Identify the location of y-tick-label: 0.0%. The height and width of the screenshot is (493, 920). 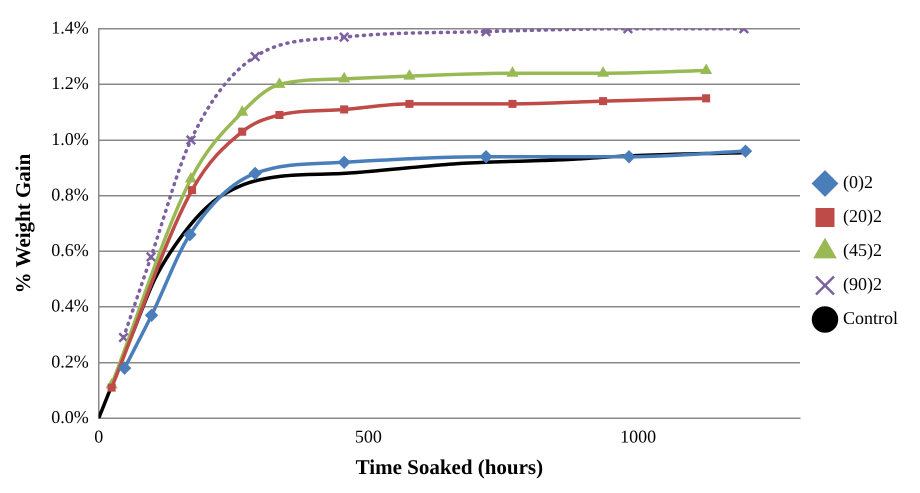
(70, 416).